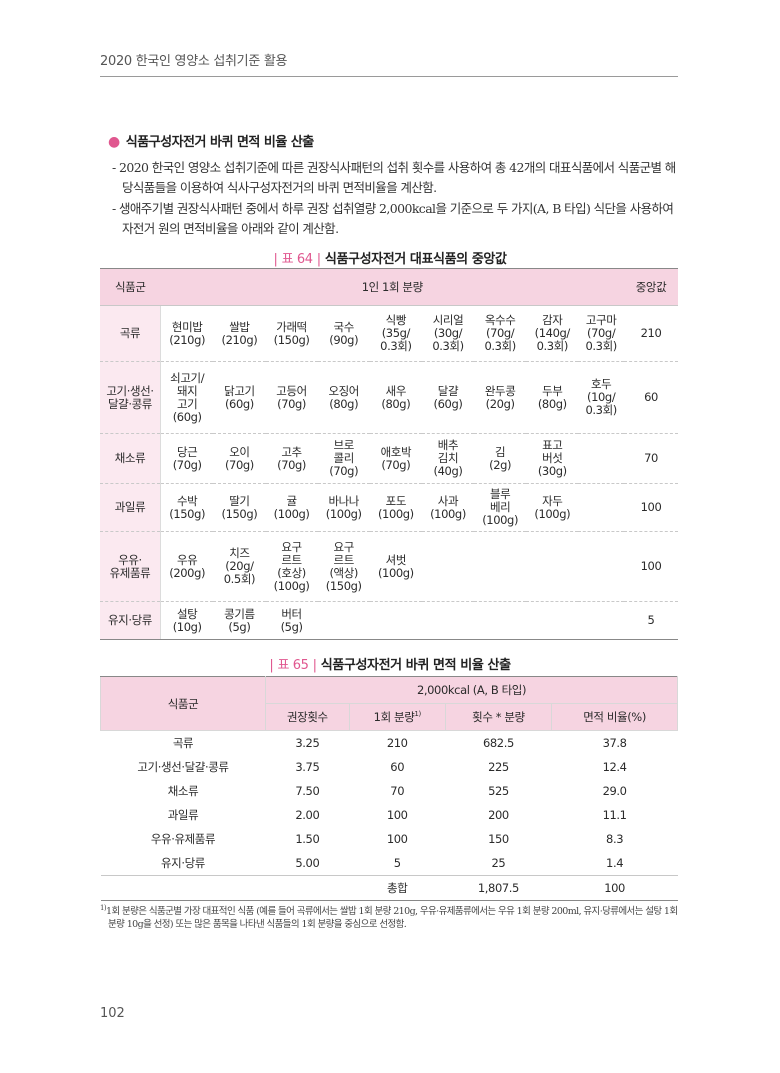  Describe the element at coordinates (389, 620) in the screenshot. I see `table-row: 유지·당류 설탕 (10g) 콩기름 (5g) 버터 (5g) 5` at that location.